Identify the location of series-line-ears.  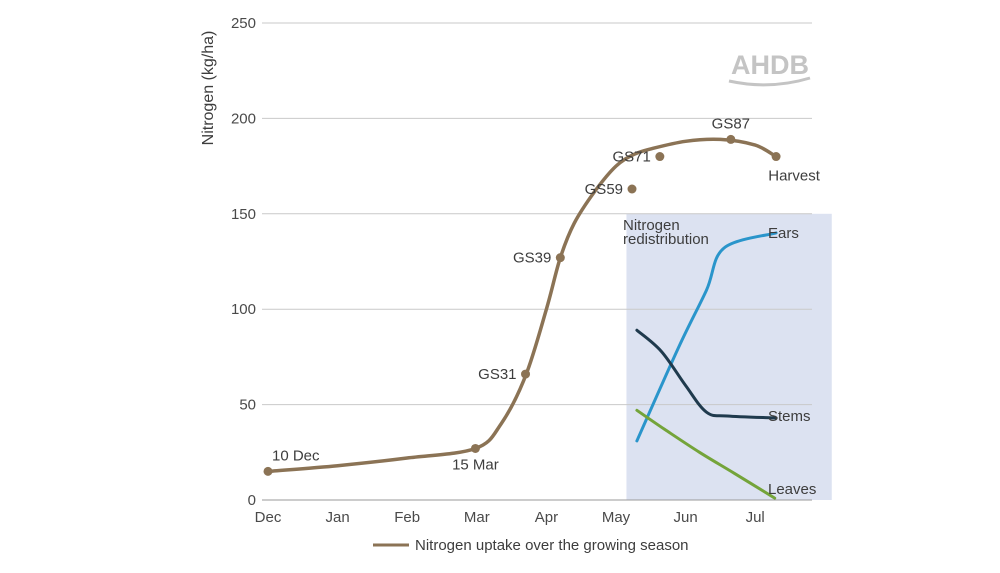
(706, 337).